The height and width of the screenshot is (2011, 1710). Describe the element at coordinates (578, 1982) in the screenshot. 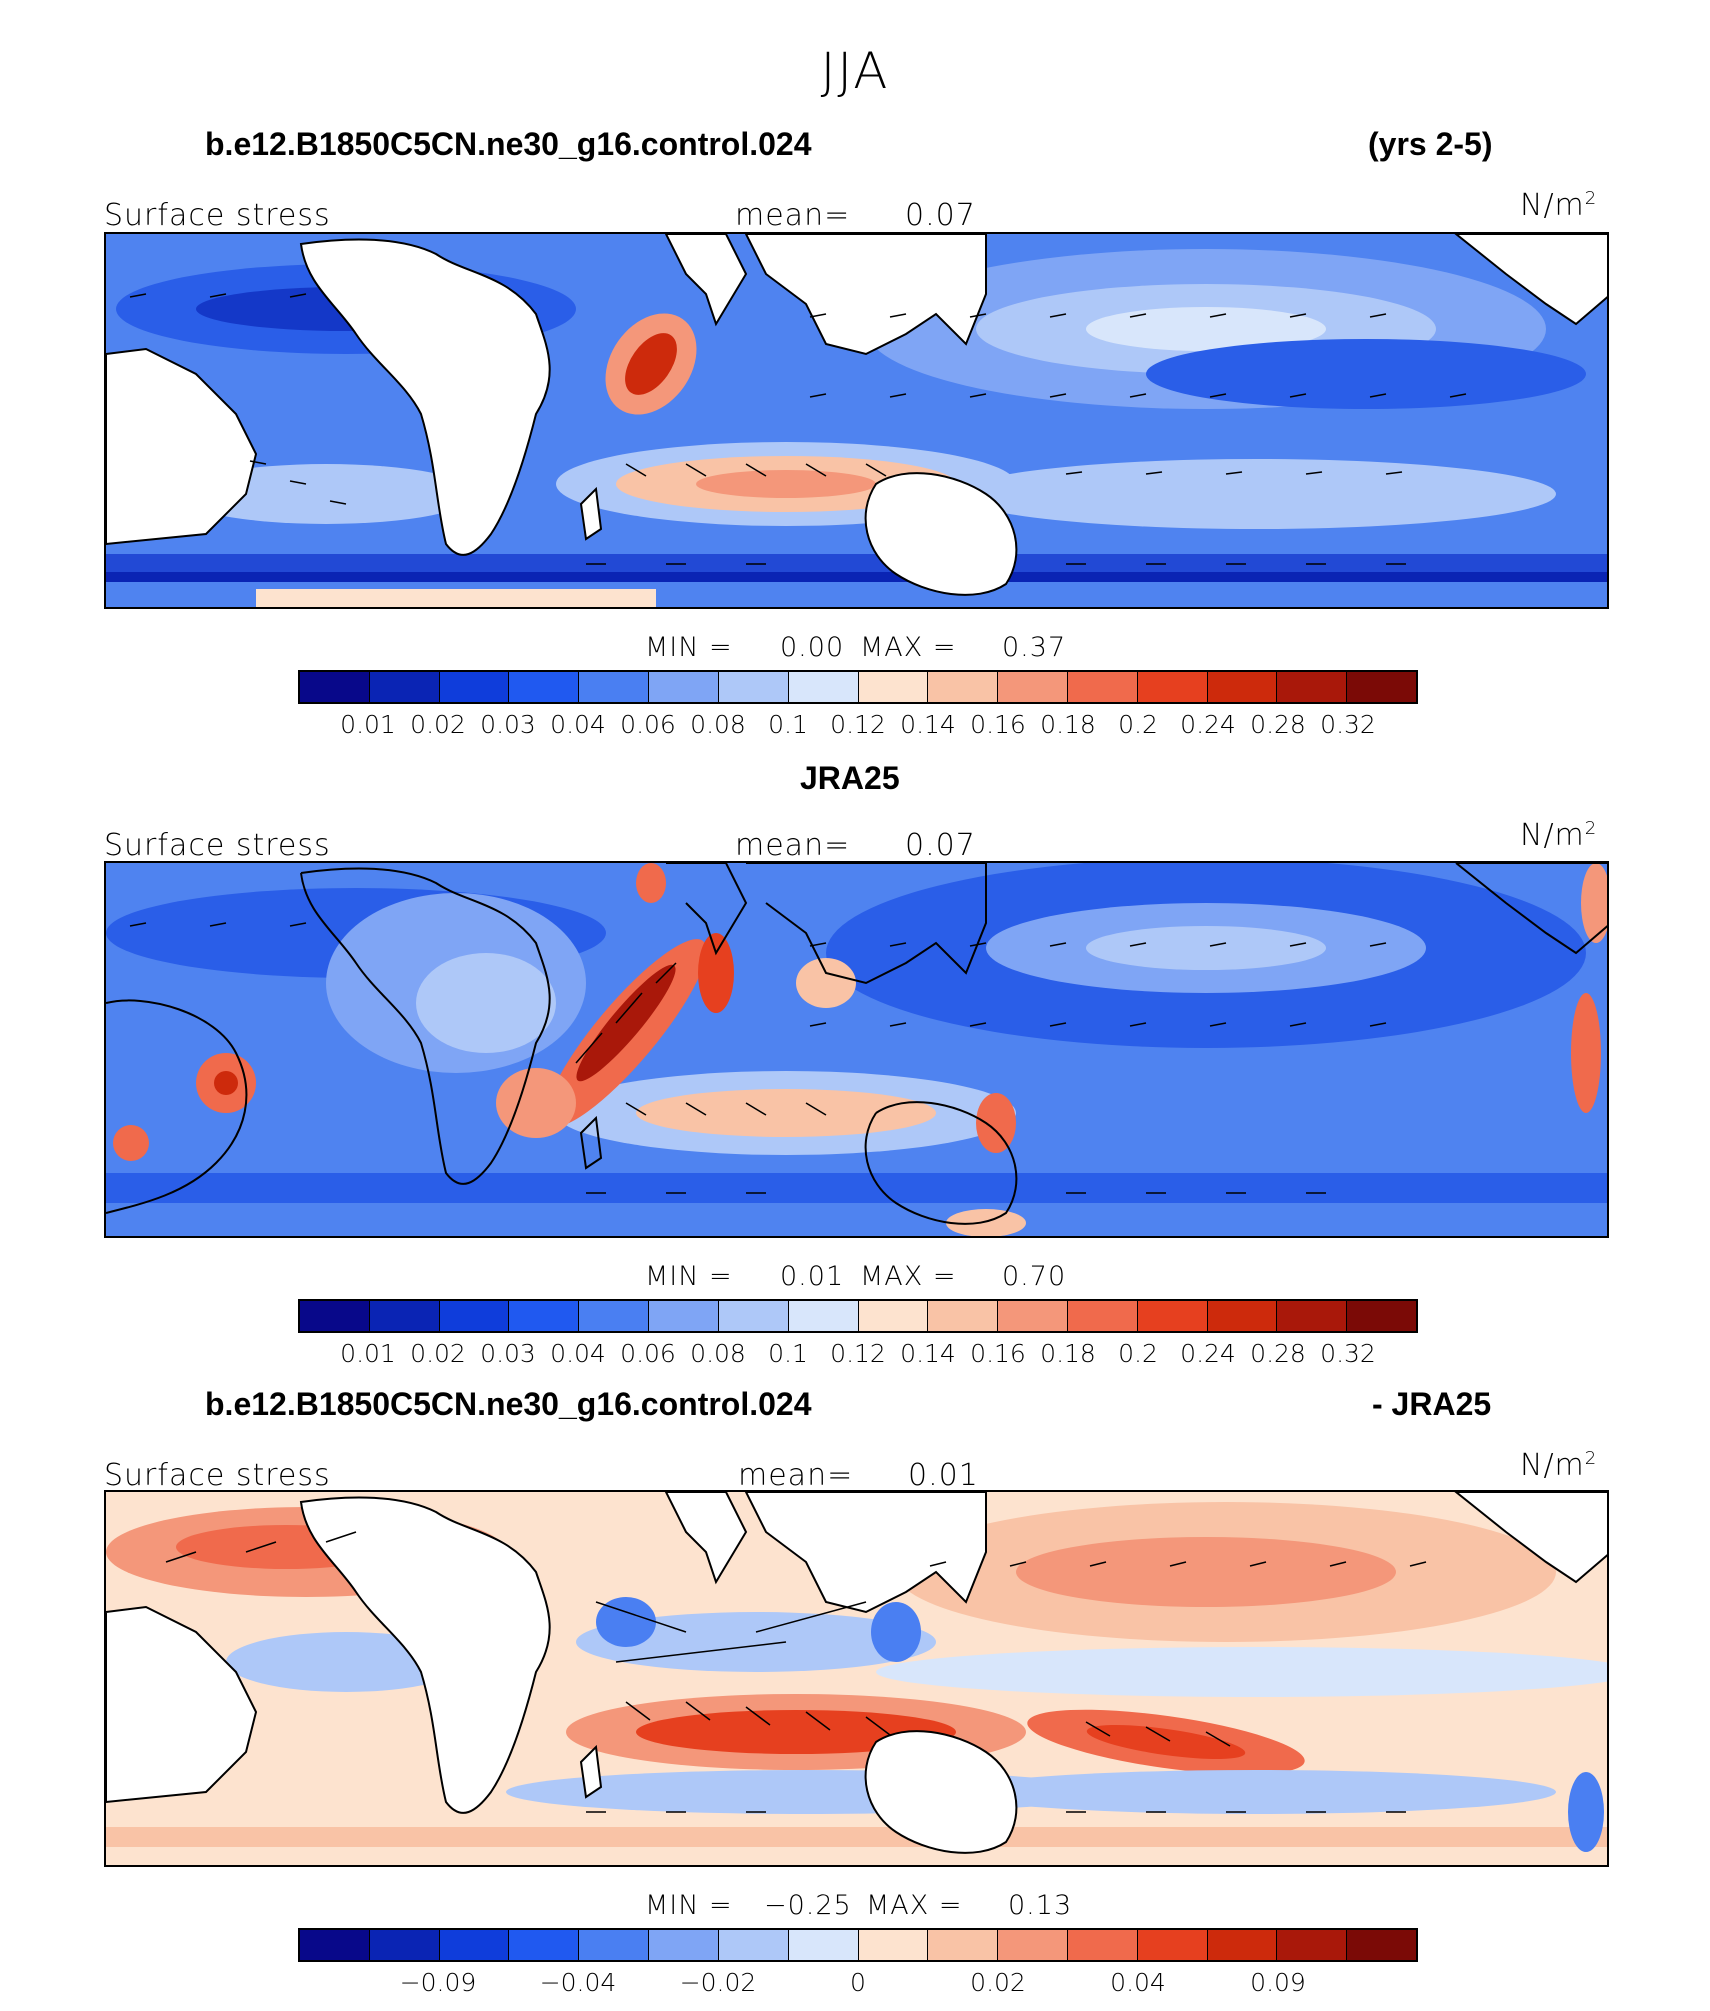

I see `colorbar-tick-label: −0.04` at that location.